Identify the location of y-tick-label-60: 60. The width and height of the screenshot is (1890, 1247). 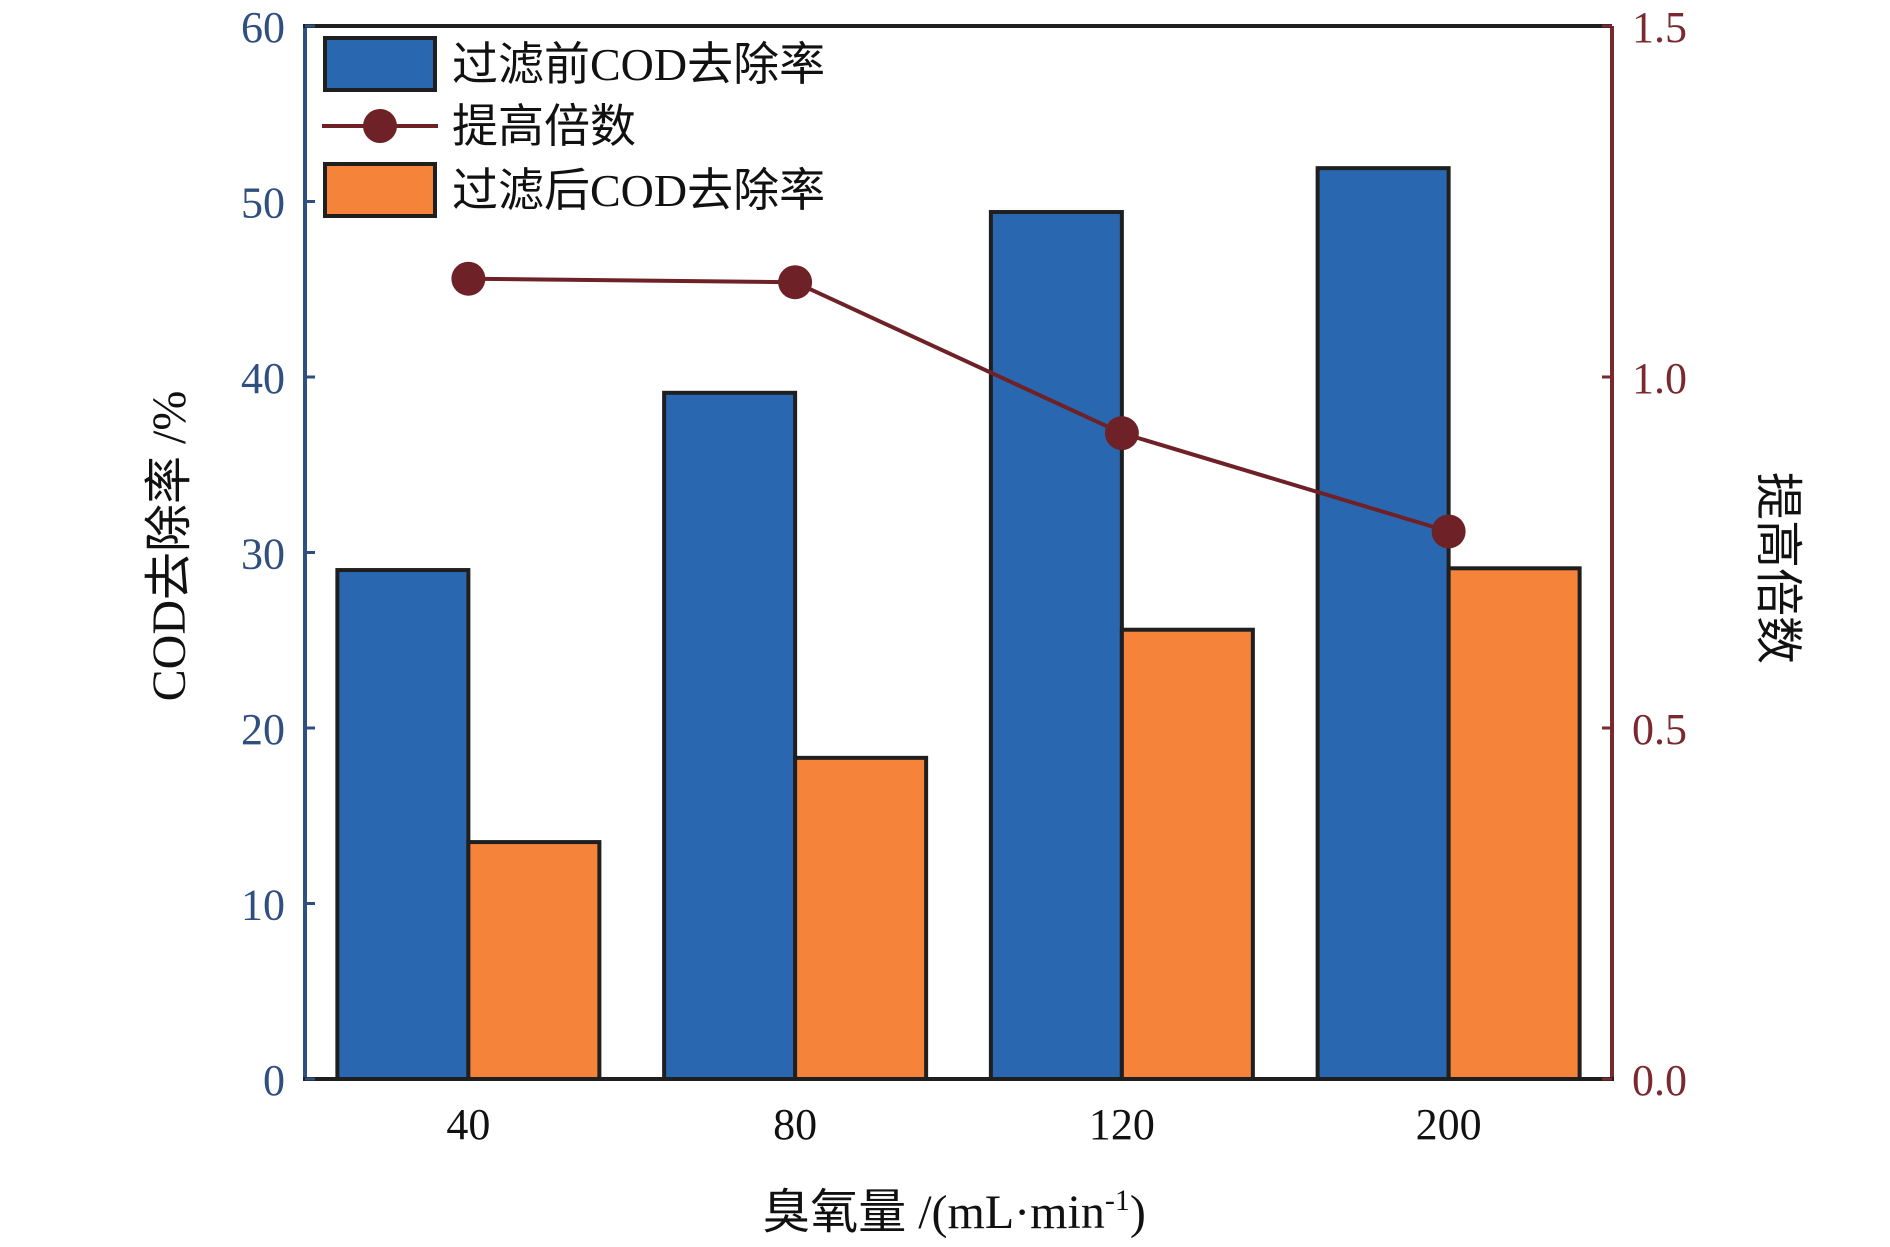
(263, 27).